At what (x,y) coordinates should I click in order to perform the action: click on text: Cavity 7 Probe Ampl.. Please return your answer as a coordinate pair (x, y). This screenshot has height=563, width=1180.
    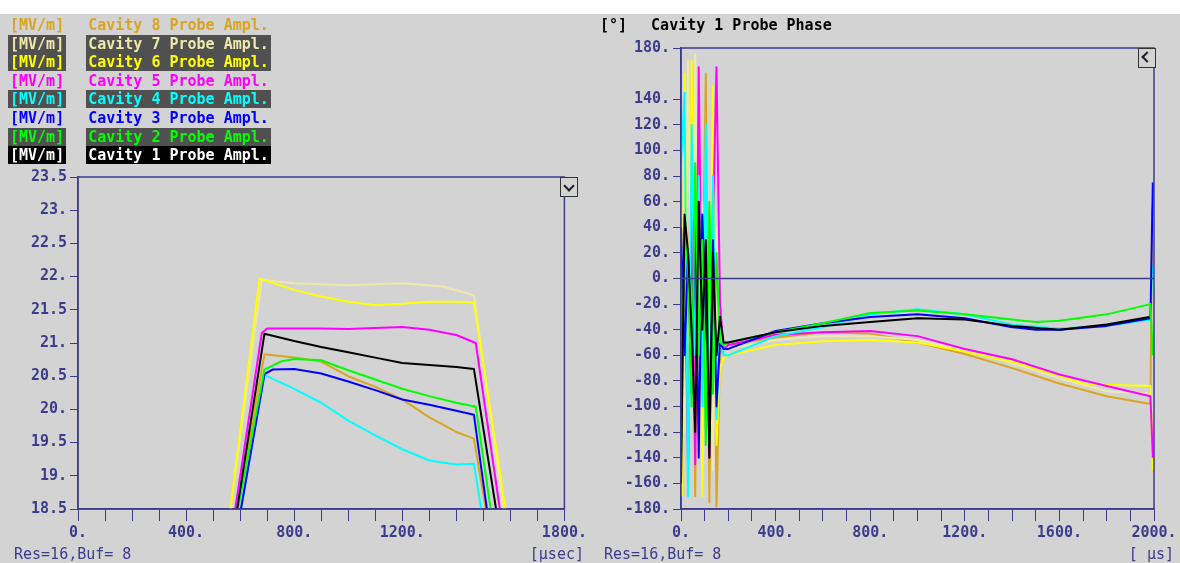
    Looking at the image, I should click on (178, 43).